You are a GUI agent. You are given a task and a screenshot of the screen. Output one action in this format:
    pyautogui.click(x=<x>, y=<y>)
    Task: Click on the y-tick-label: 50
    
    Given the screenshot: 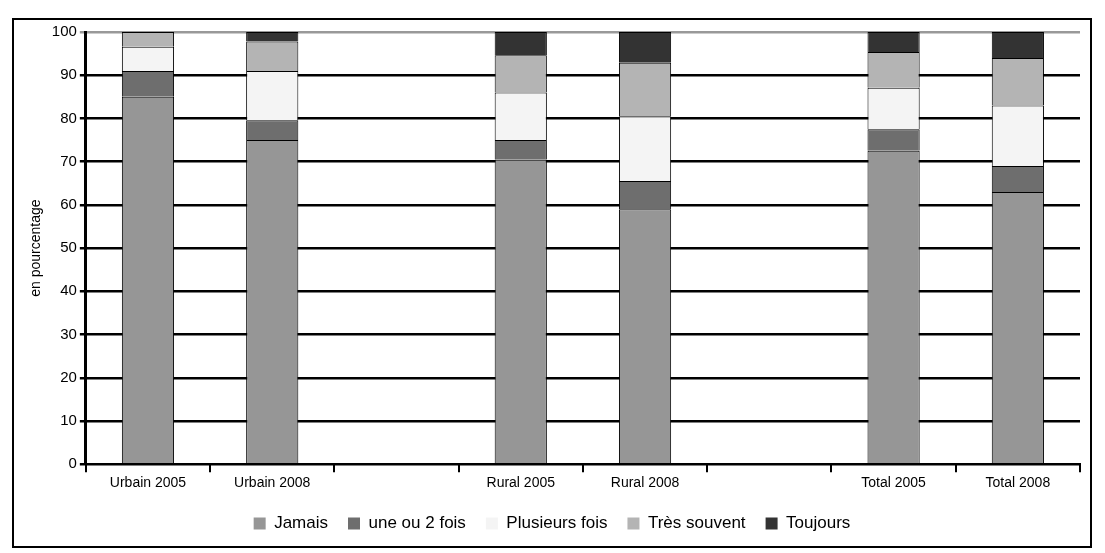 What is the action you would take?
    pyautogui.click(x=68, y=247)
    